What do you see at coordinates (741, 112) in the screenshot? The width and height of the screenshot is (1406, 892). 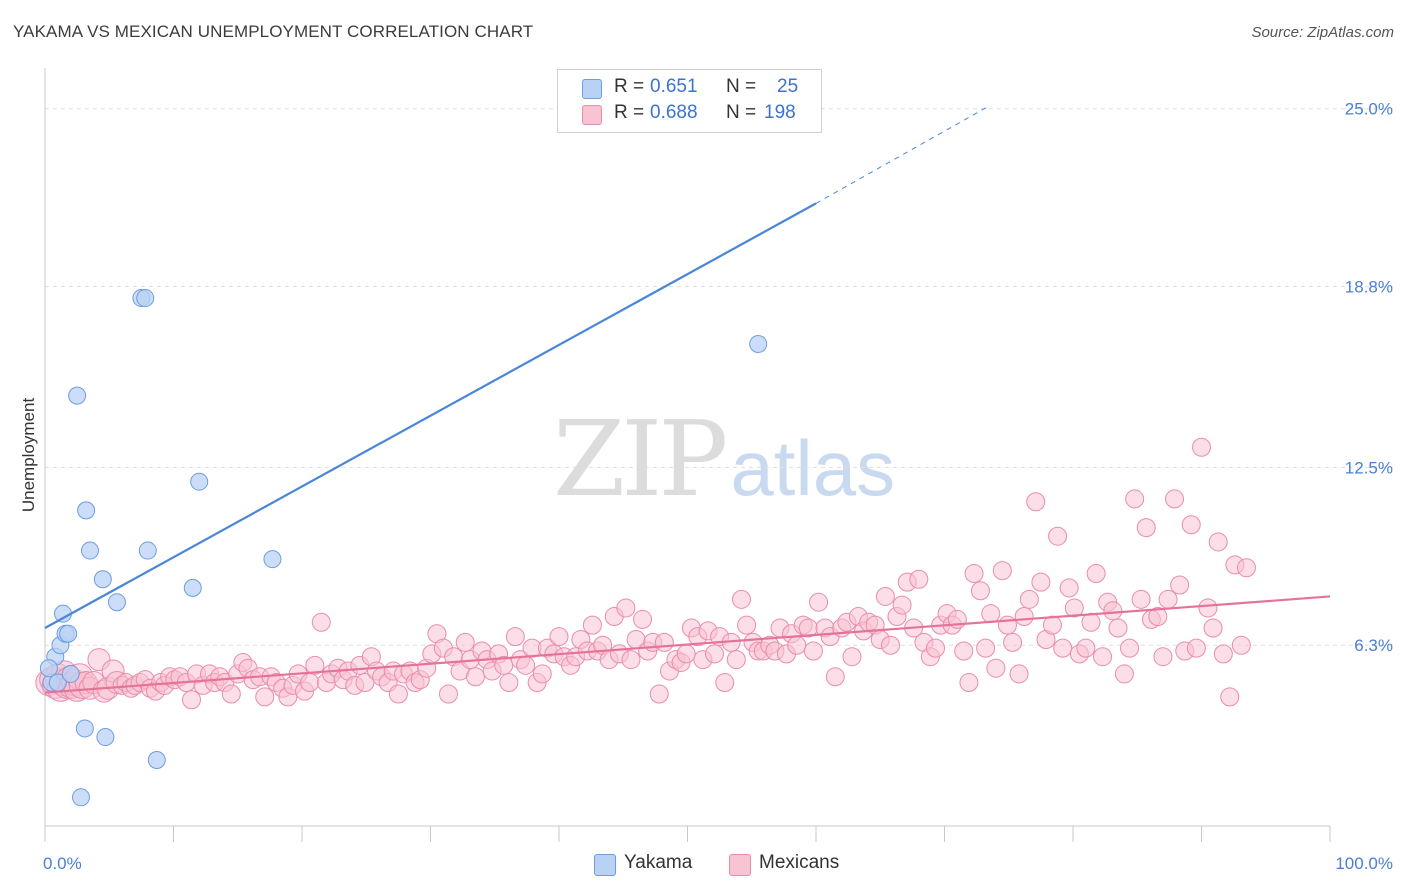 I see `legend-n-label: N =` at bounding box center [741, 112].